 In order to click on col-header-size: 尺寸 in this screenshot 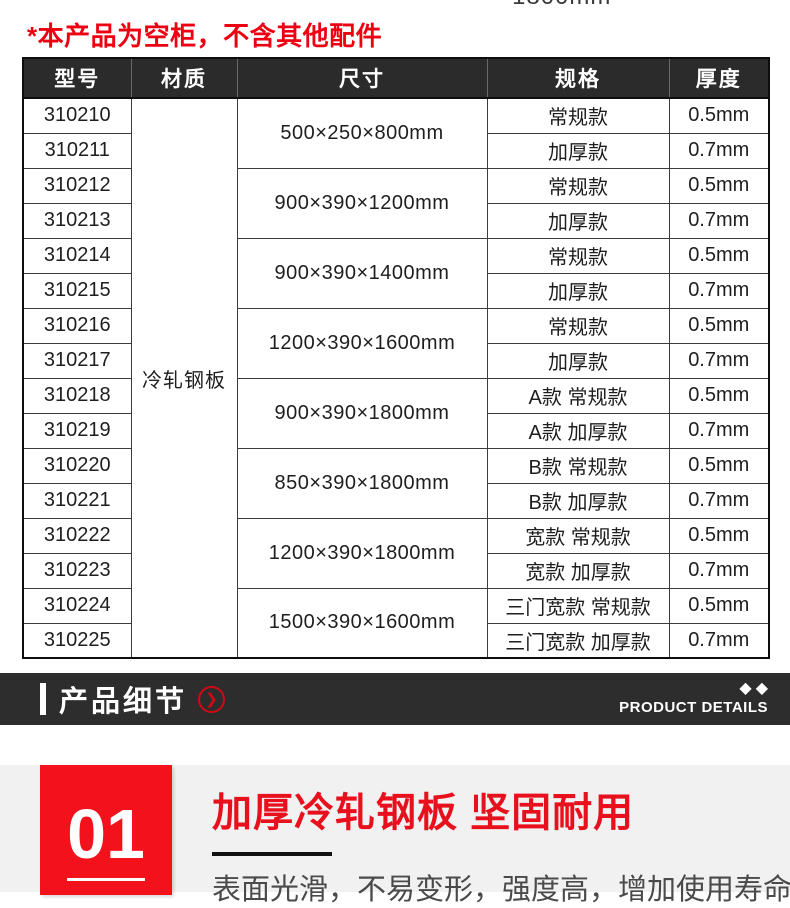, I will do `click(362, 78)`.